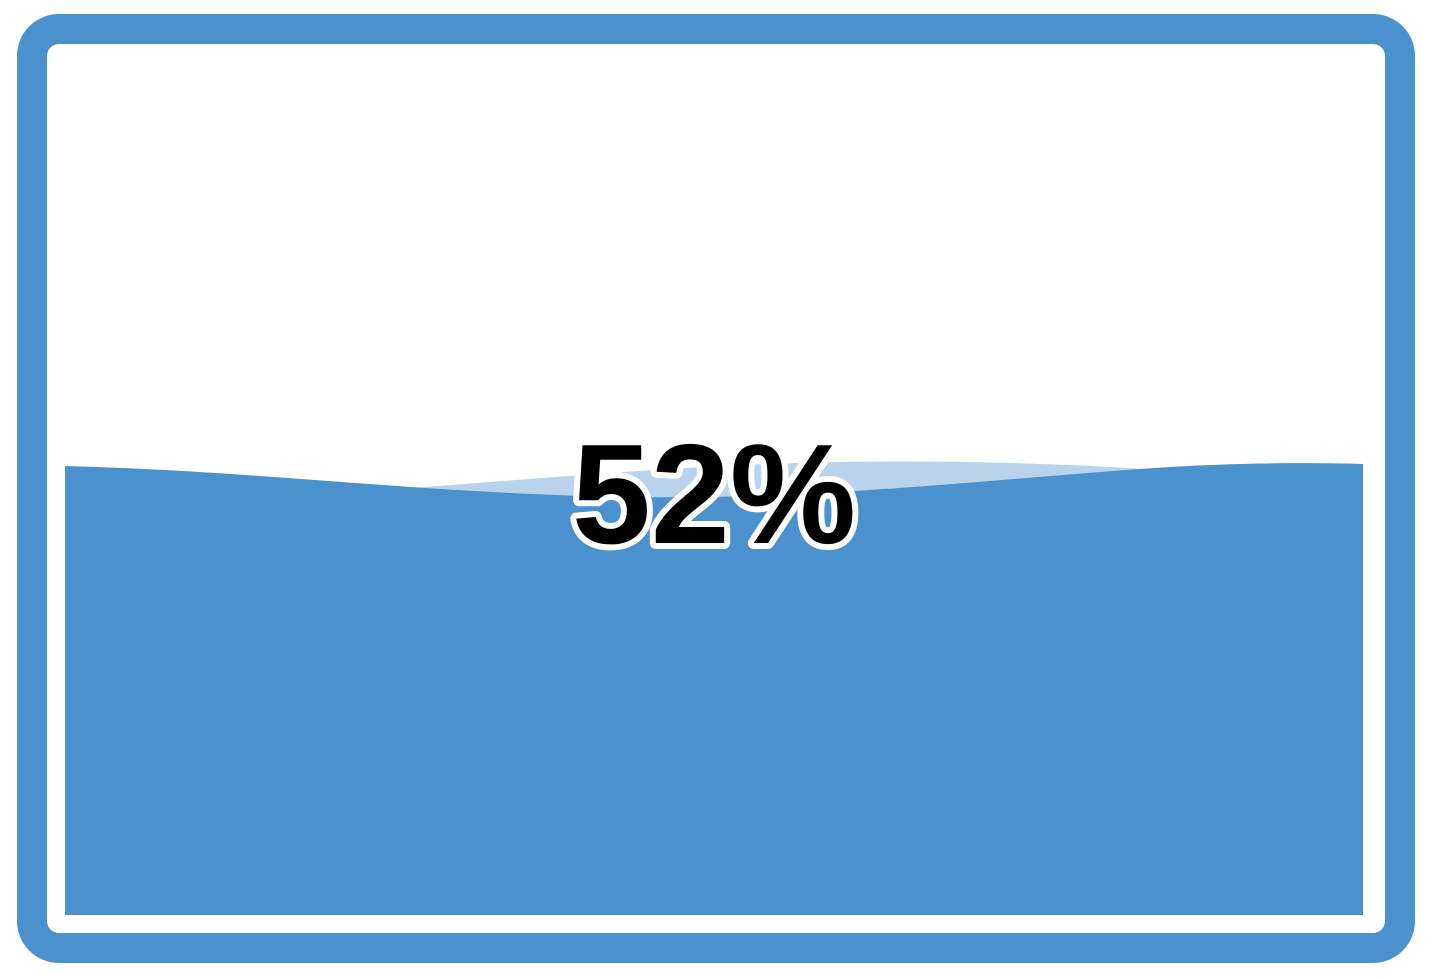 The height and width of the screenshot is (978, 1432). I want to click on gauge-value-label: 52%, so click(714, 494).